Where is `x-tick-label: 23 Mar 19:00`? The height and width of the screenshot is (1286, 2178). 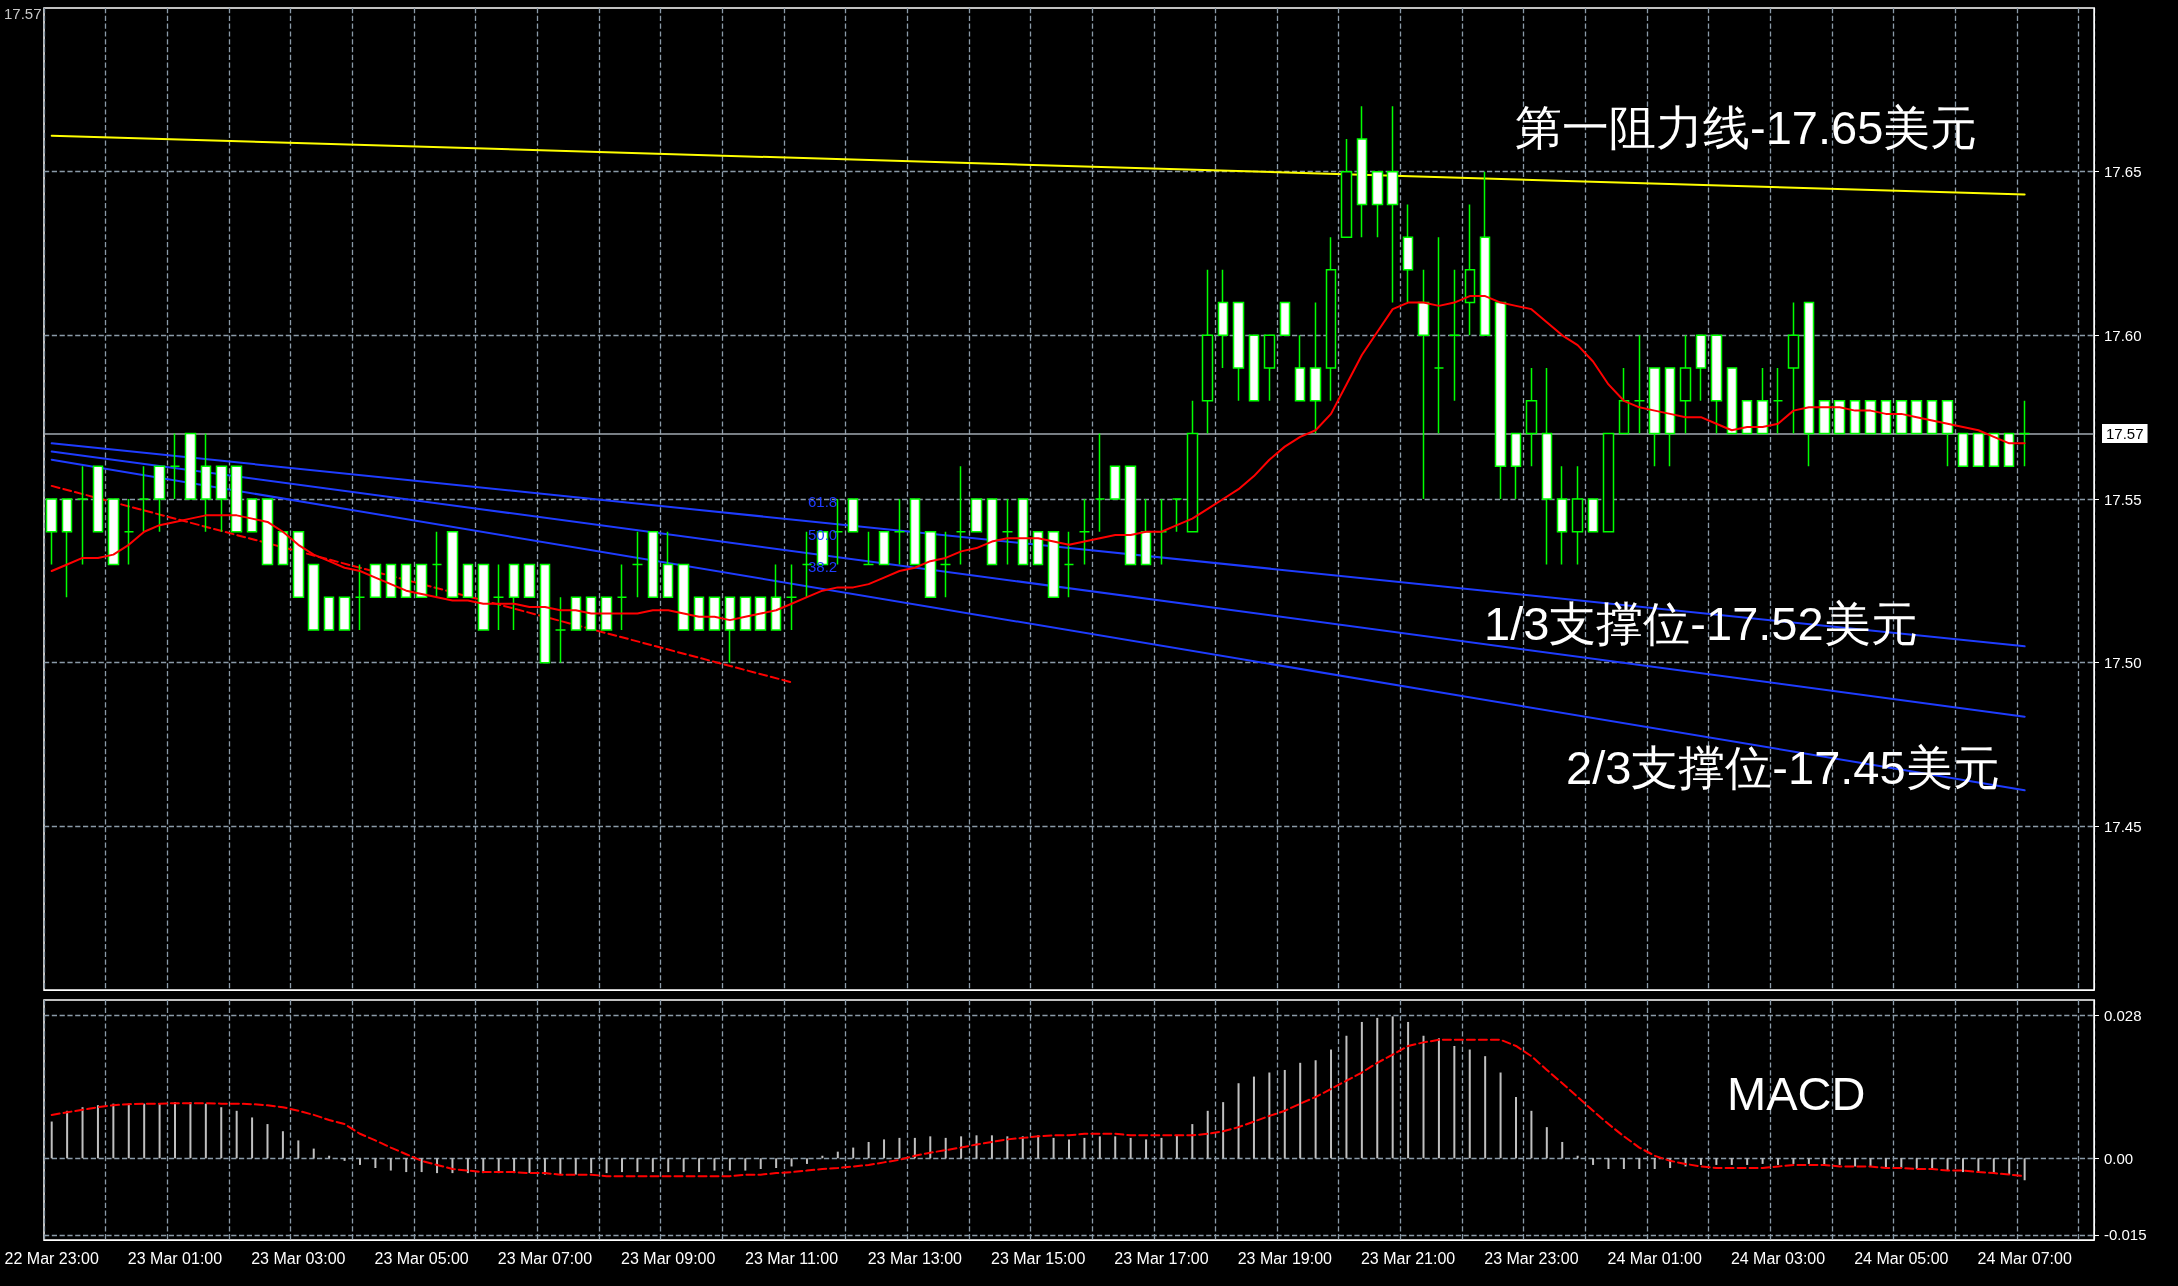 x-tick-label: 23 Mar 19:00 is located at coordinates (1285, 1258).